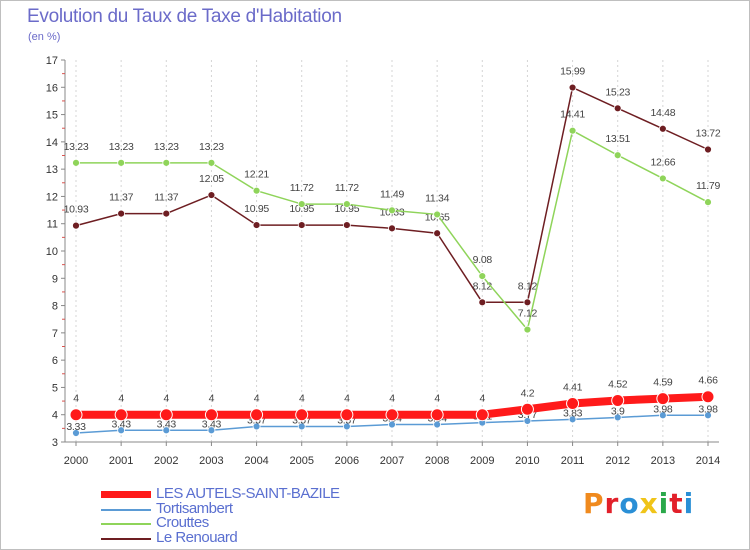 The width and height of the screenshot is (750, 550). What do you see at coordinates (573, 388) in the screenshot?
I see `data-label: 4.41` at bounding box center [573, 388].